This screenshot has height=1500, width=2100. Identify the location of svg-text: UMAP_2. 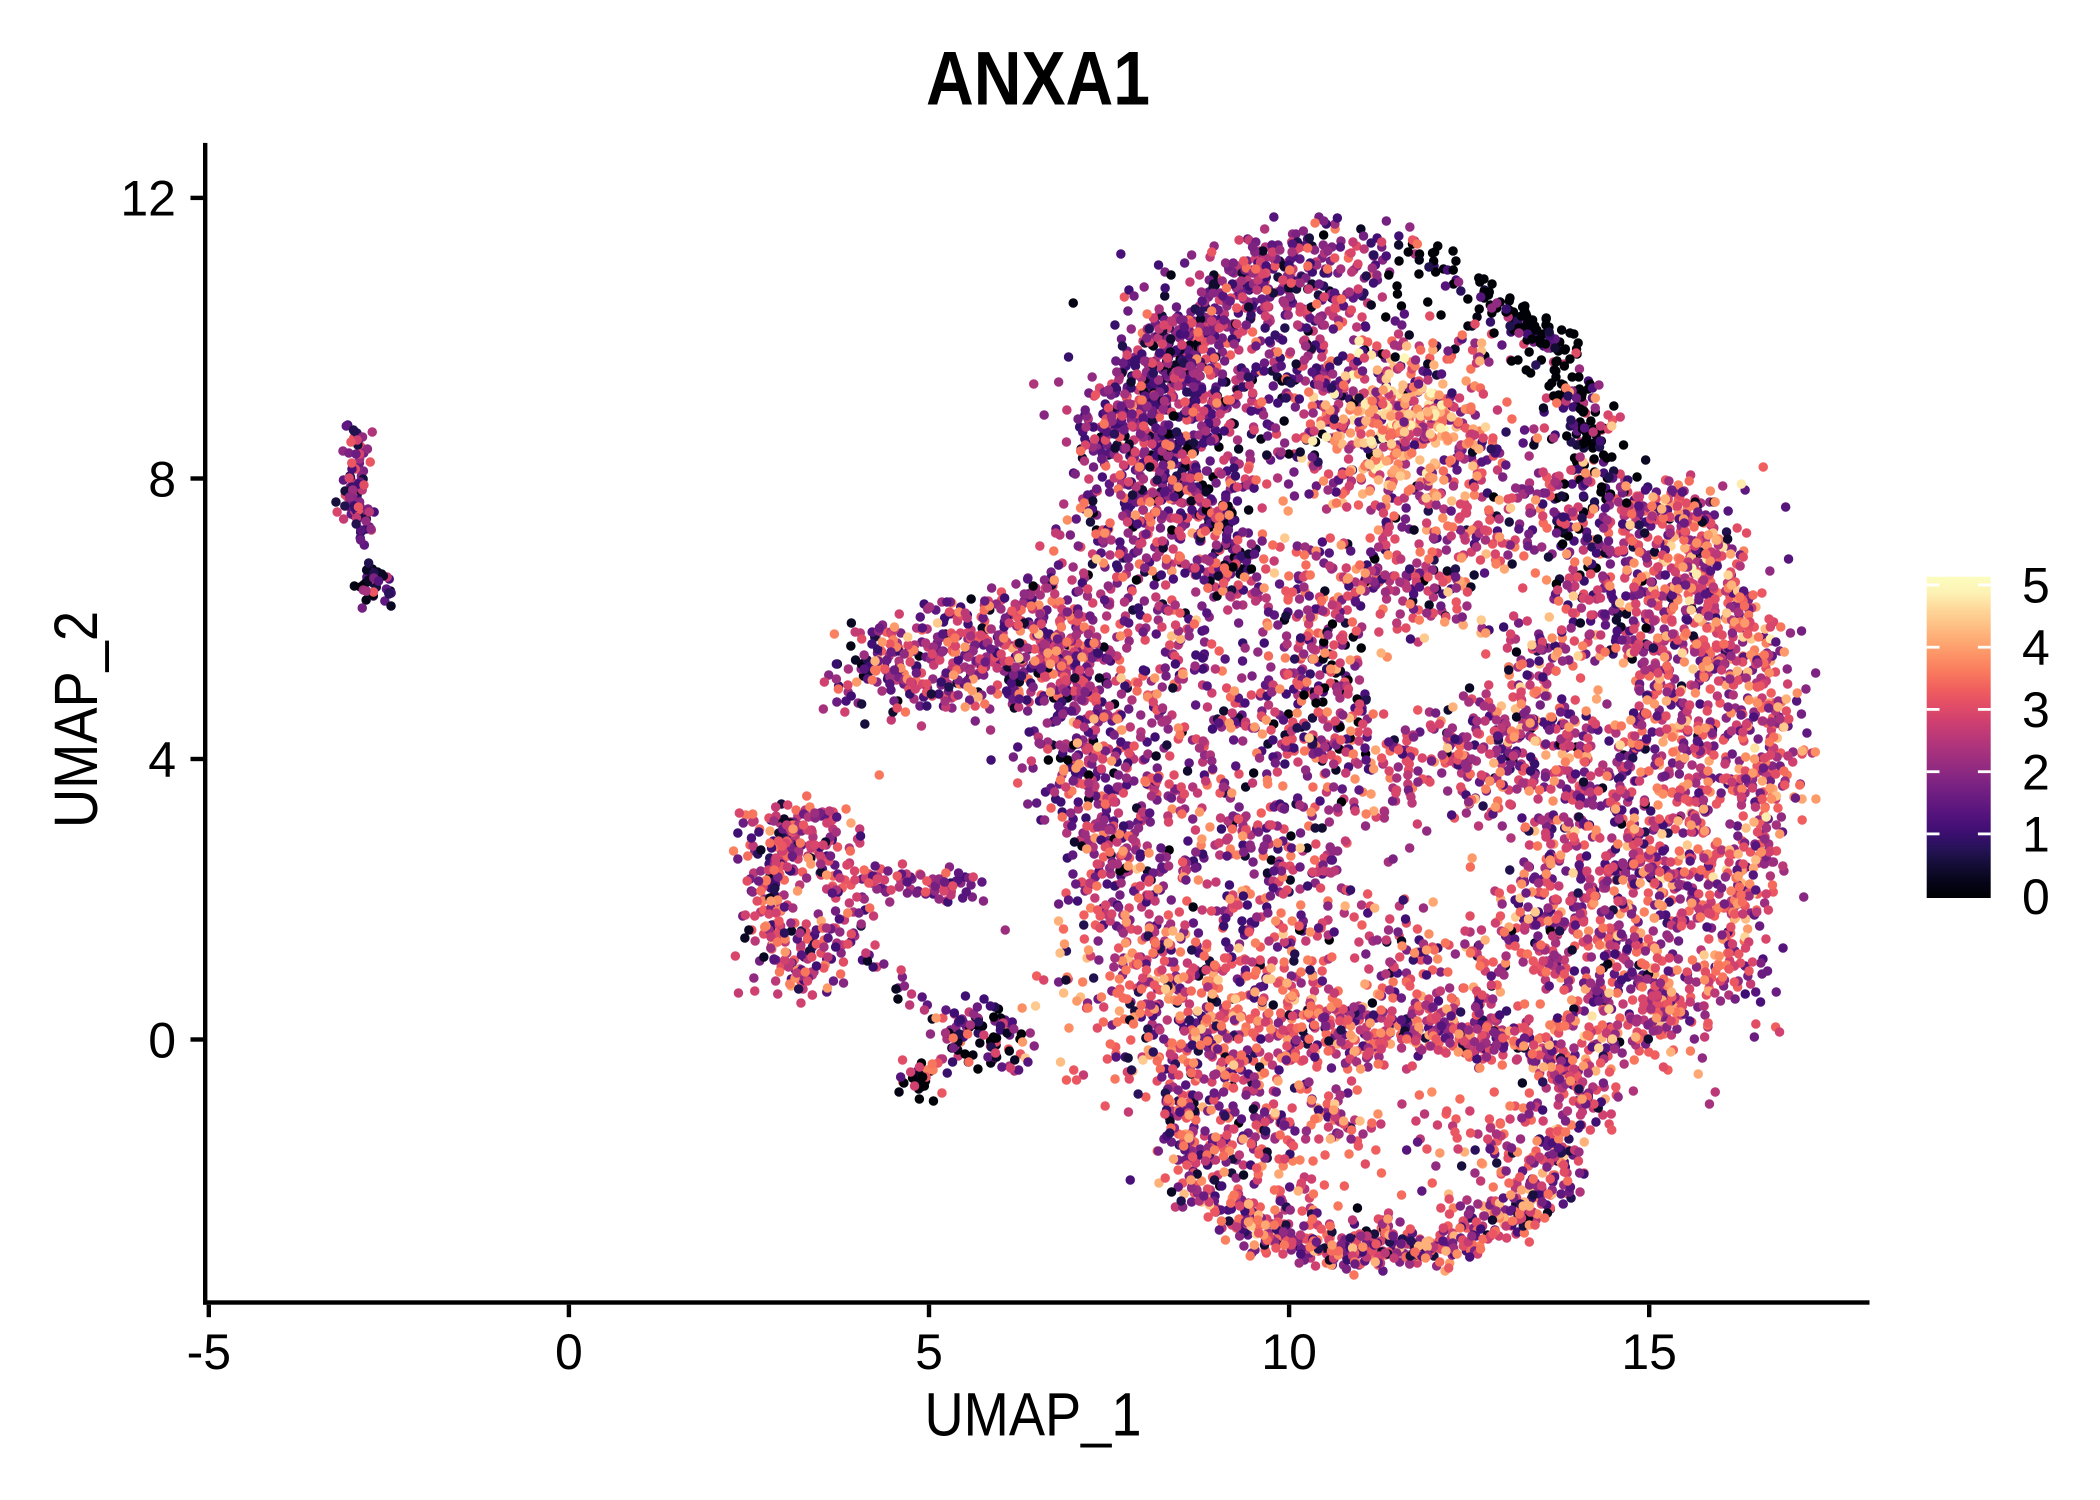
(76, 719).